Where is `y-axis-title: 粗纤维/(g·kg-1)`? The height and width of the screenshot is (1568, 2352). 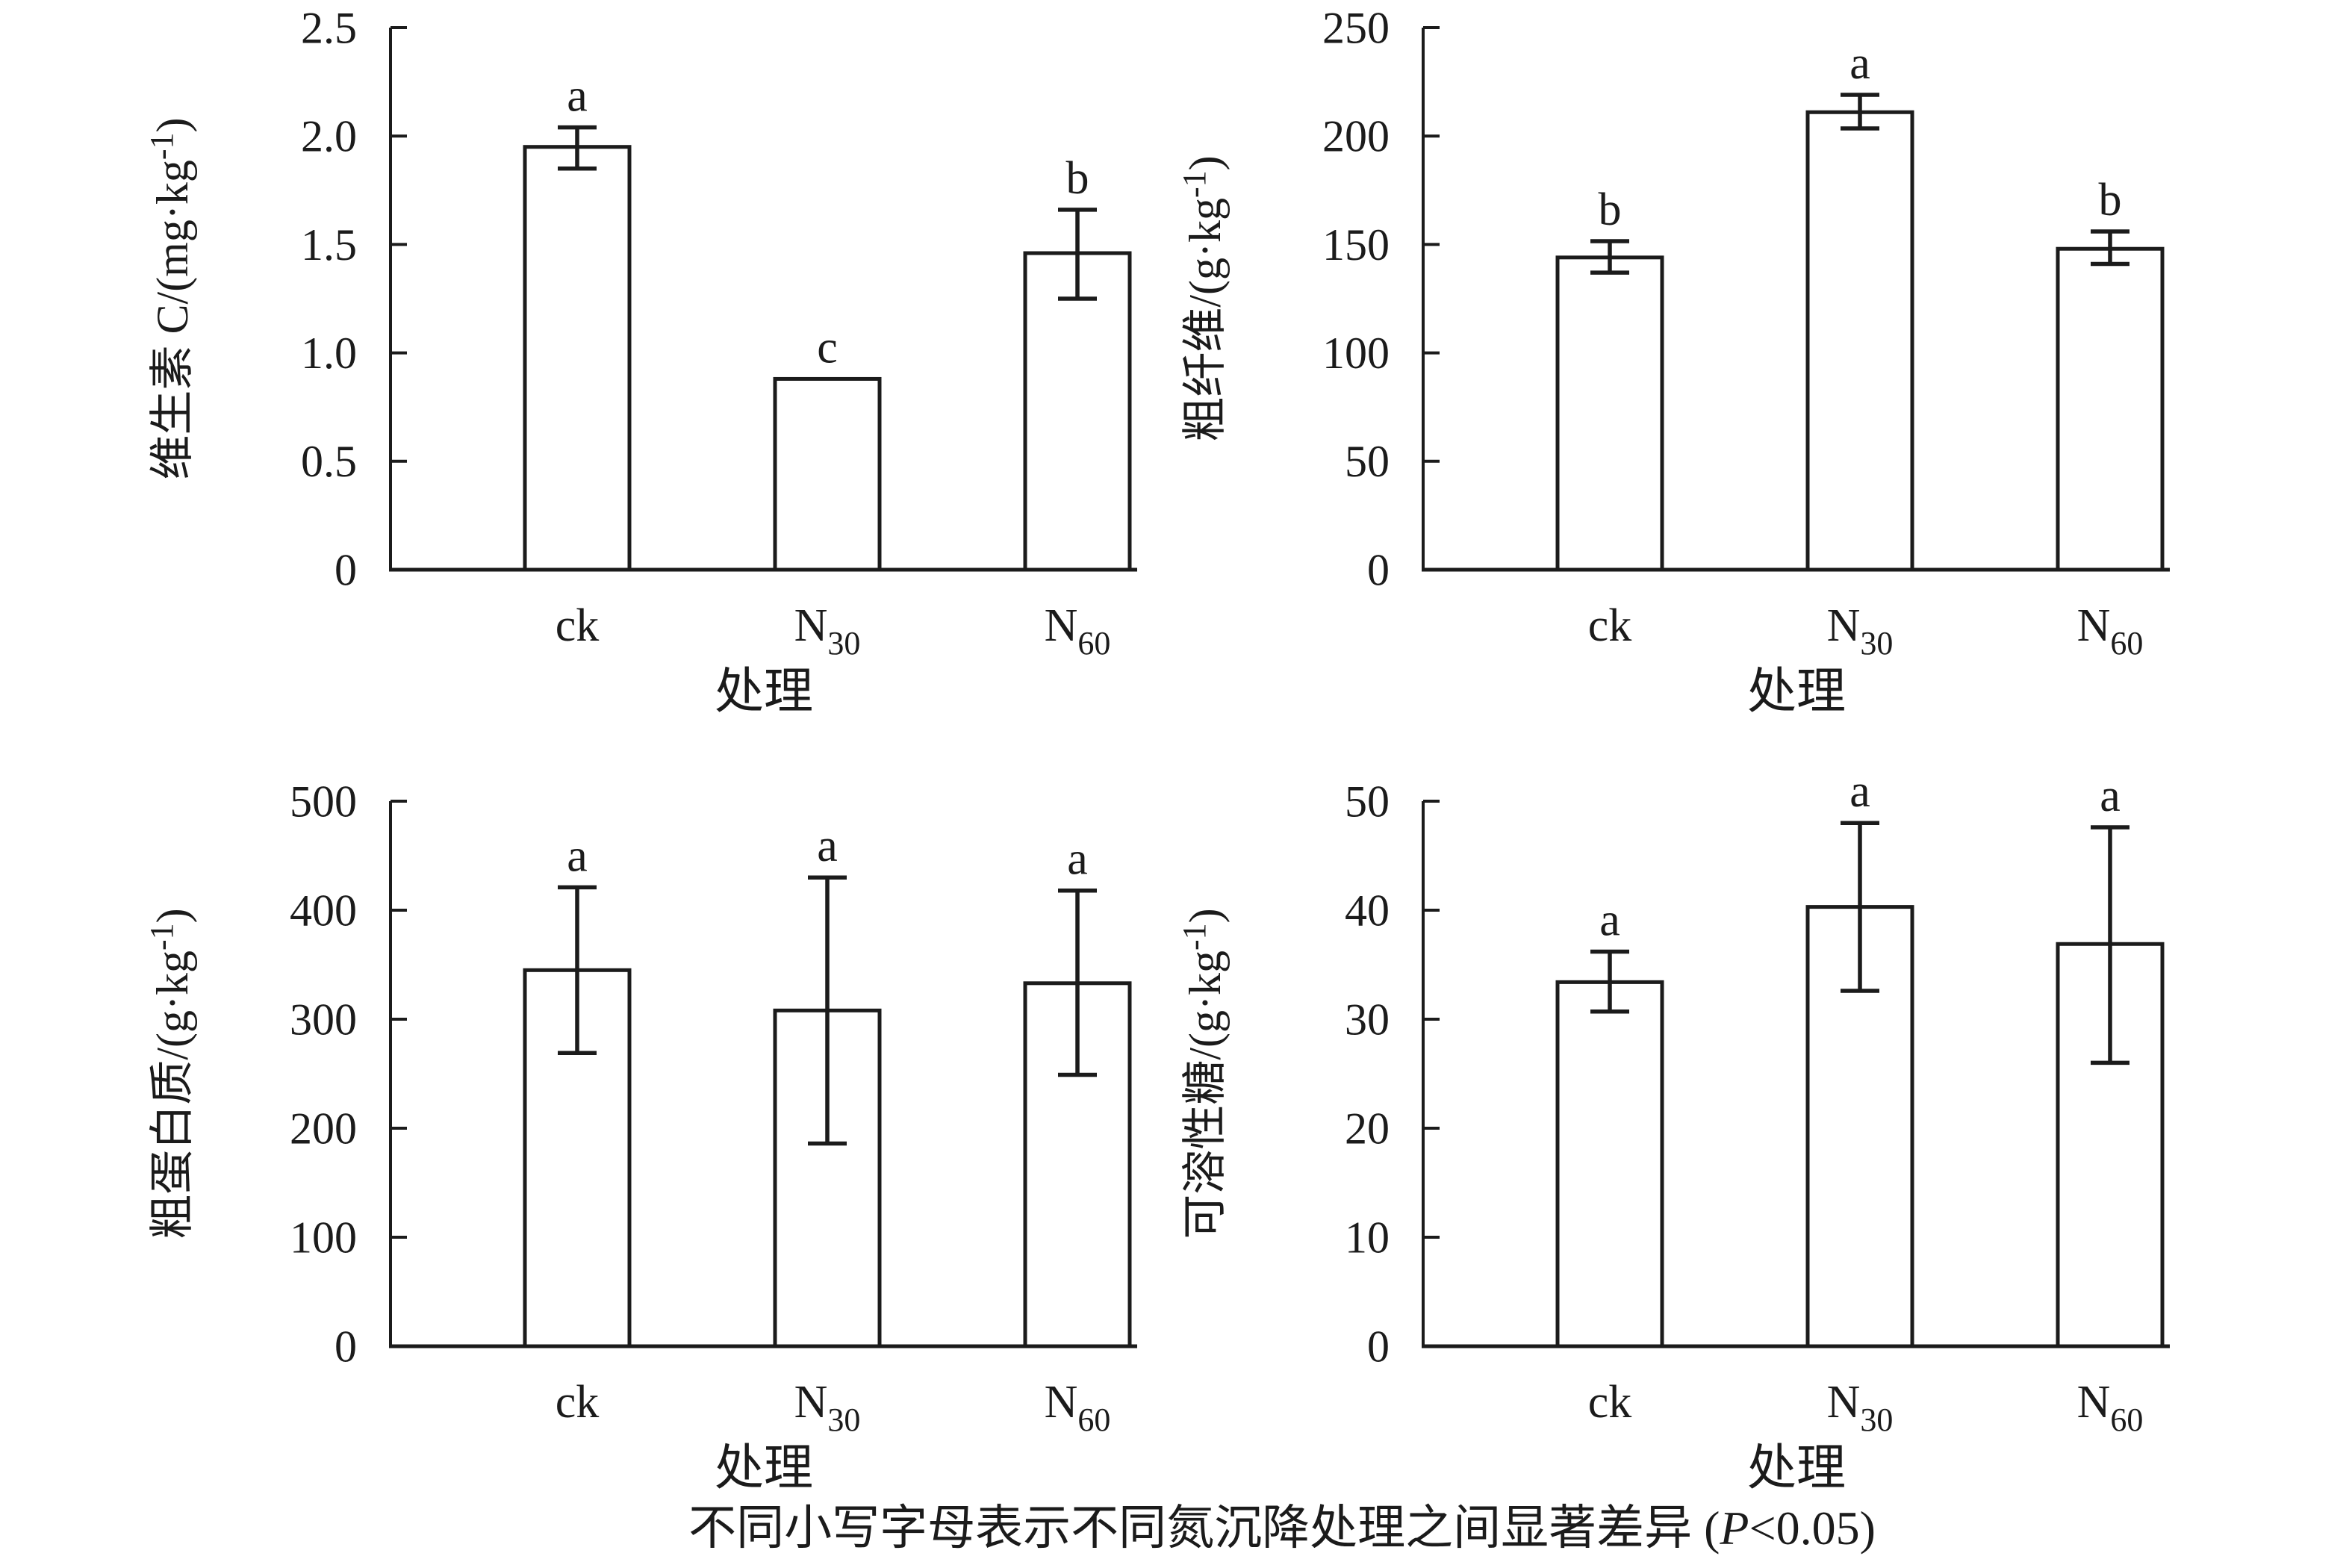 y-axis-title: 粗纤维/(g·kg-1) is located at coordinates (1203, 298).